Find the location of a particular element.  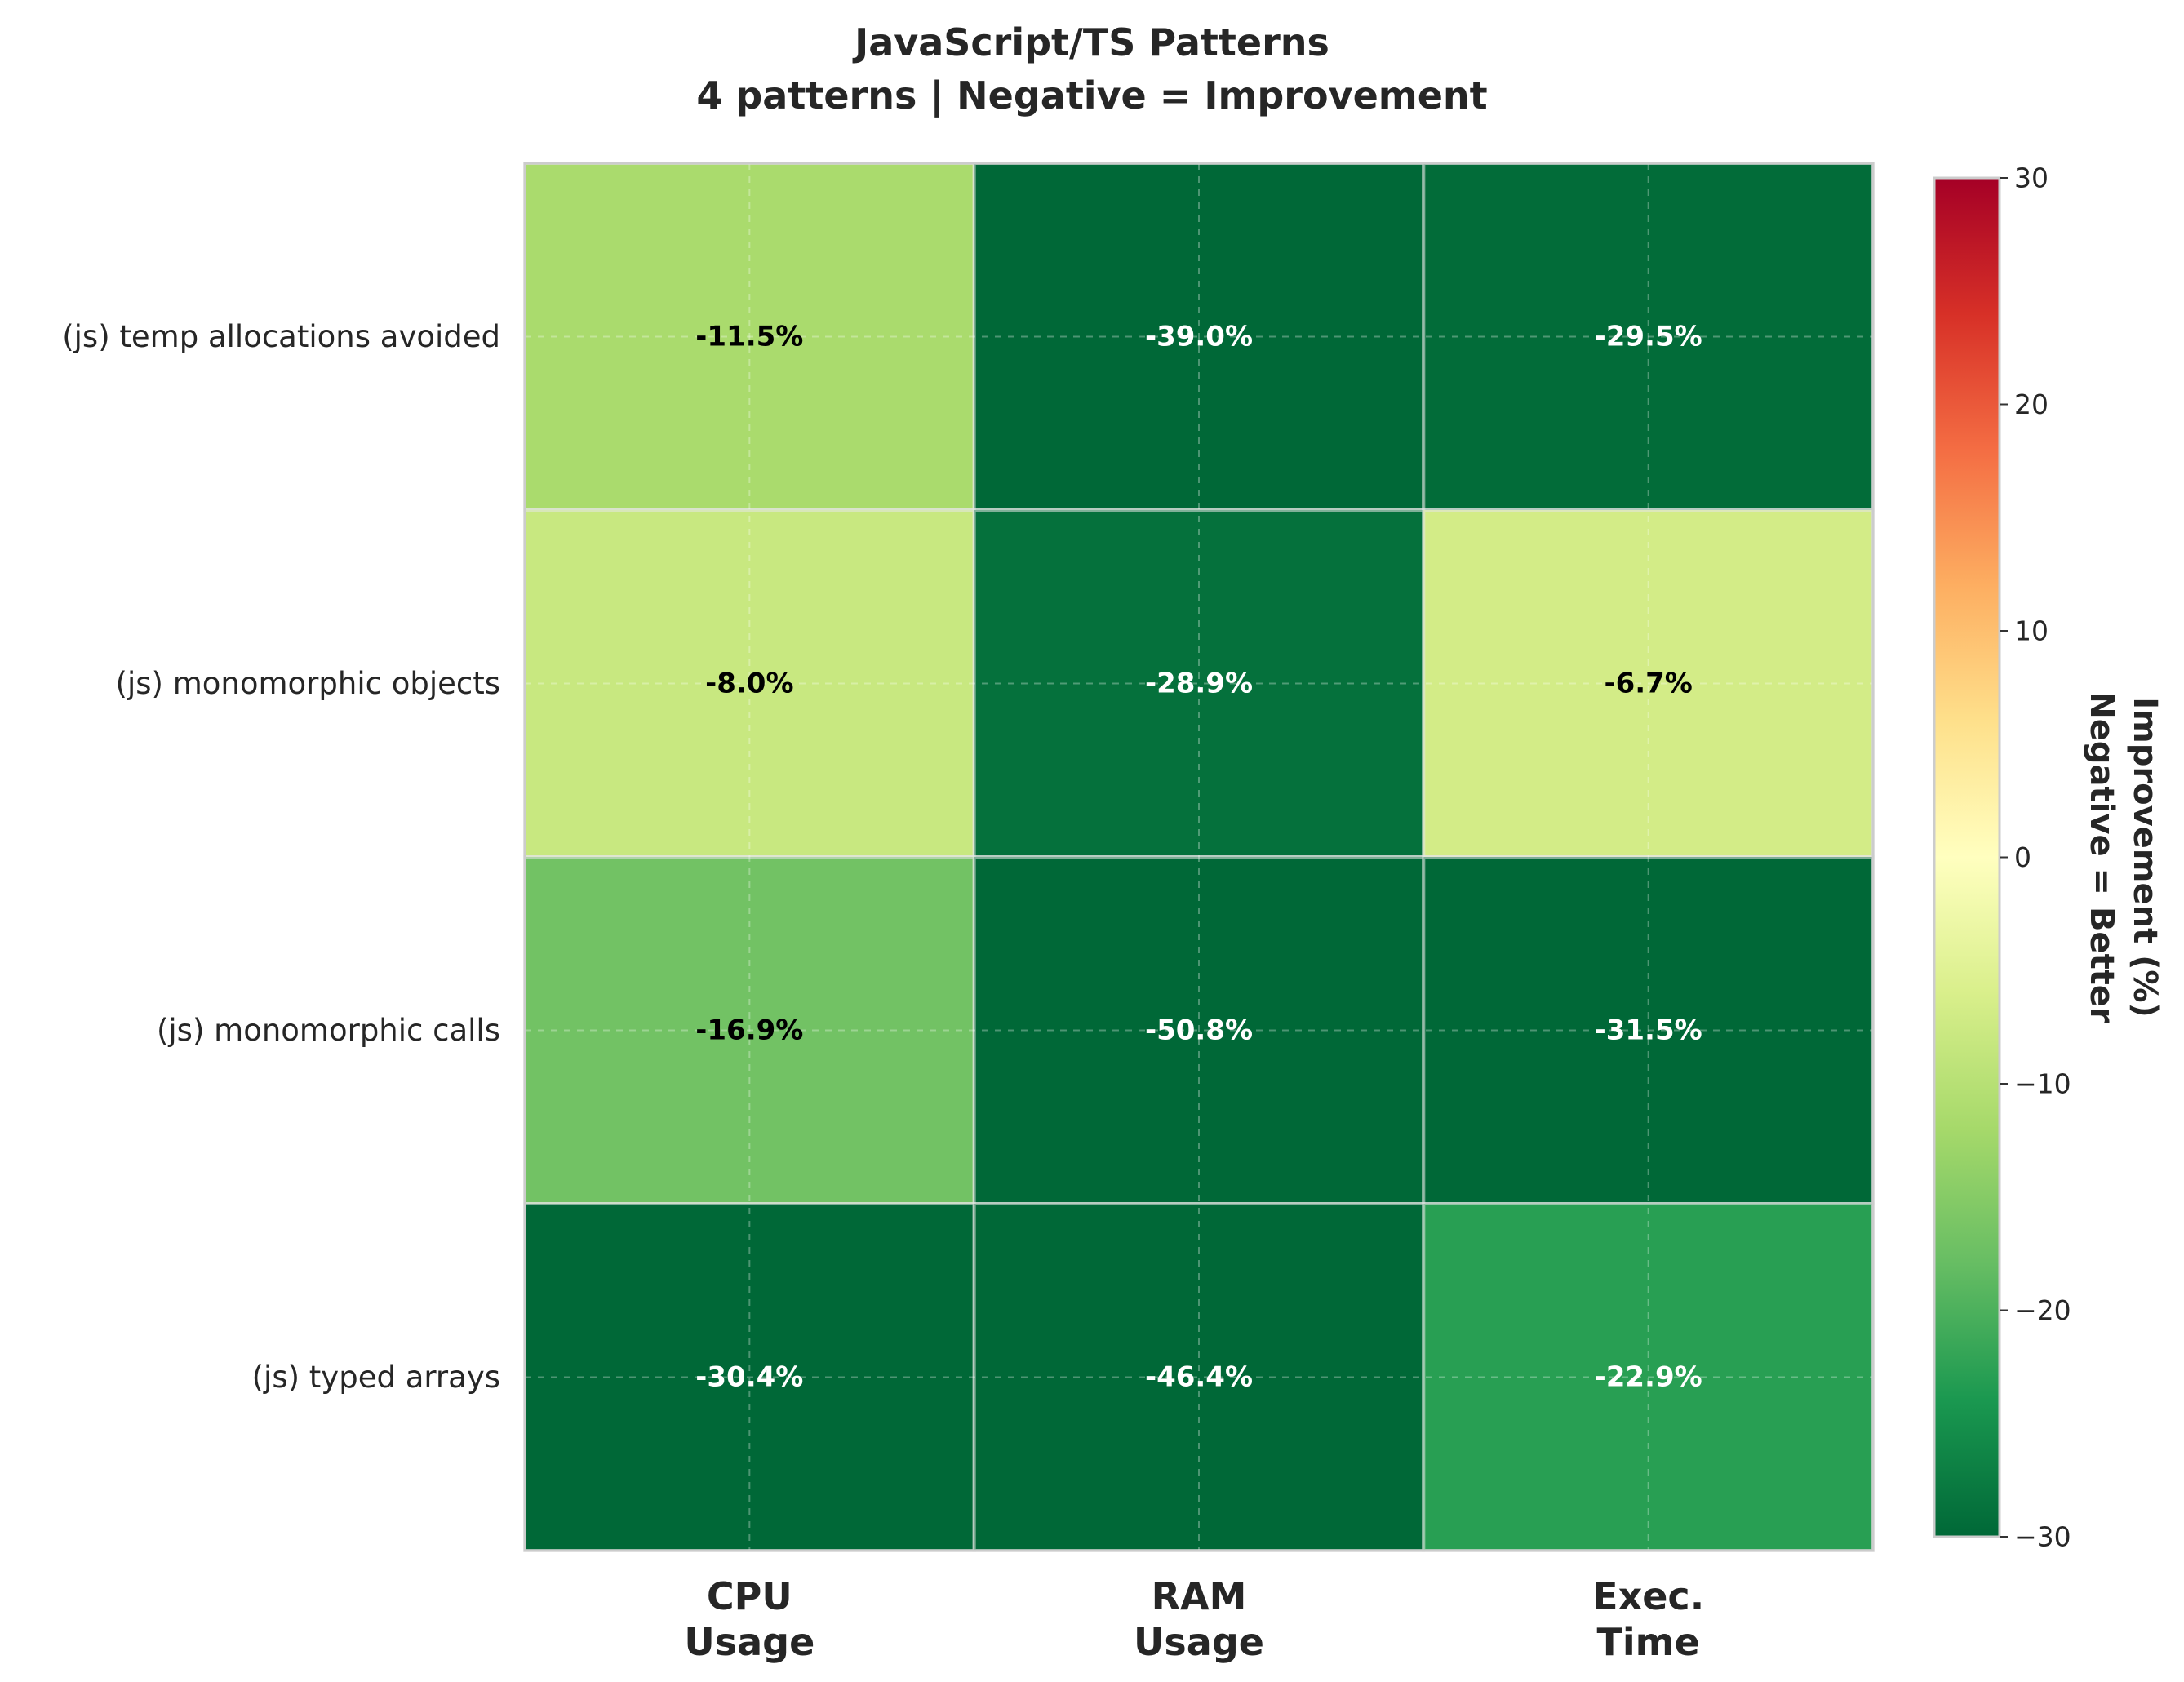

colorbar-tick-label: 20 is located at coordinates (2032, 404).